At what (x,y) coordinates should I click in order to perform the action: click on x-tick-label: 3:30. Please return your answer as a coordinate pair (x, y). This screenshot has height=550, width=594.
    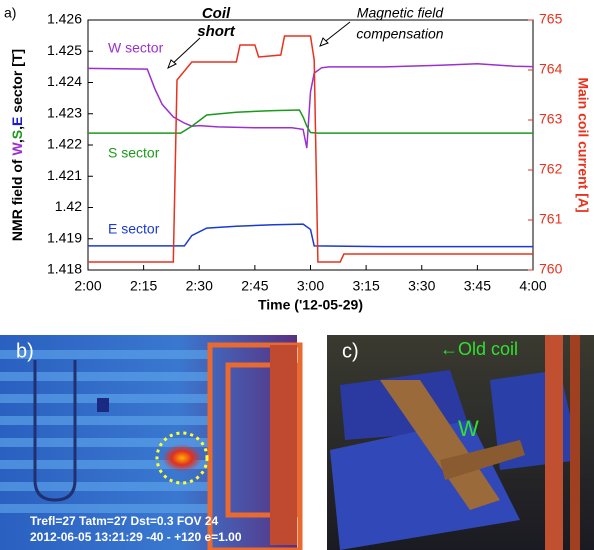
    Looking at the image, I should click on (421, 286).